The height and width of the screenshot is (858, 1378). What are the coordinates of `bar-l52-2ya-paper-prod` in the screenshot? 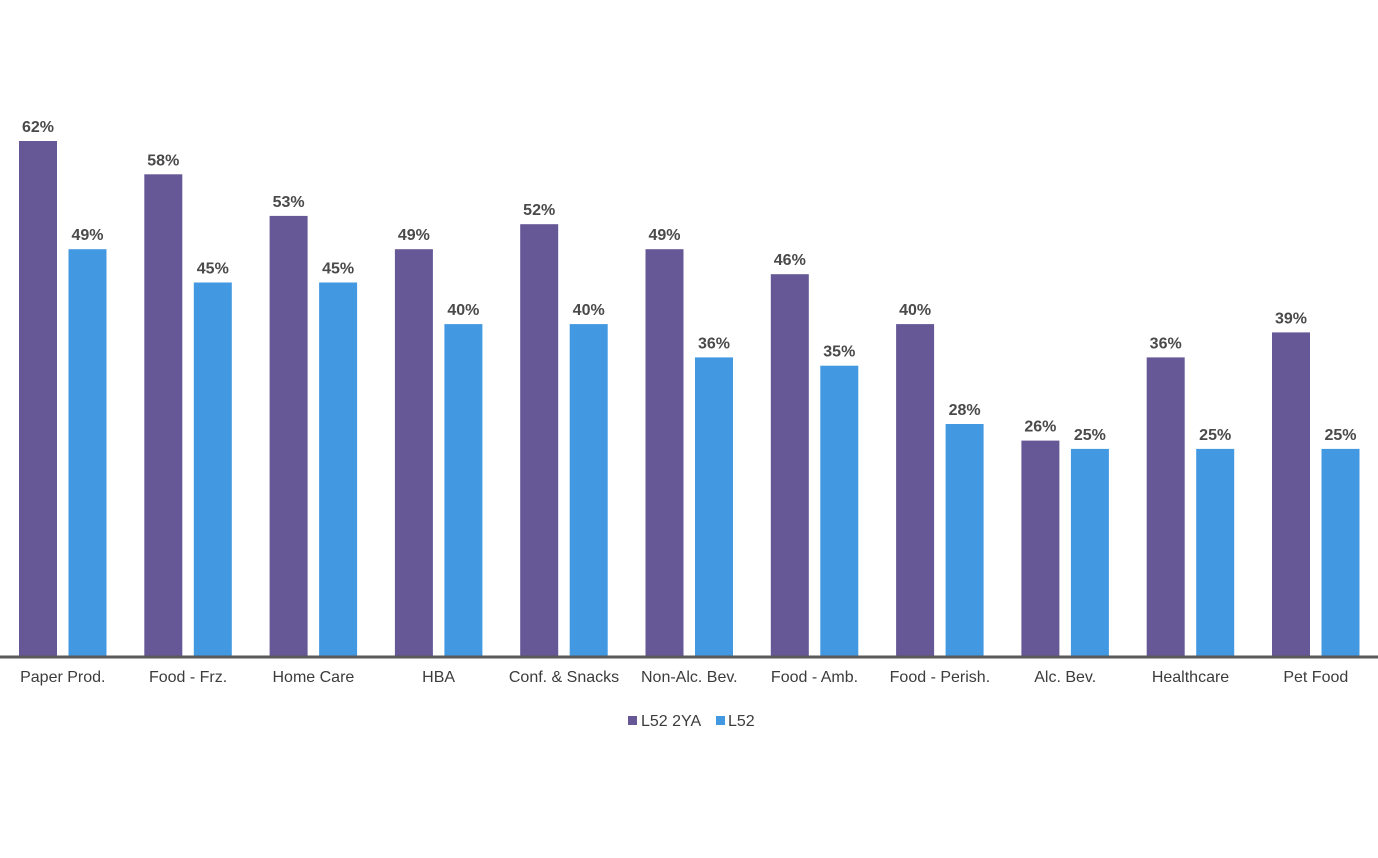 It's located at (38, 399).